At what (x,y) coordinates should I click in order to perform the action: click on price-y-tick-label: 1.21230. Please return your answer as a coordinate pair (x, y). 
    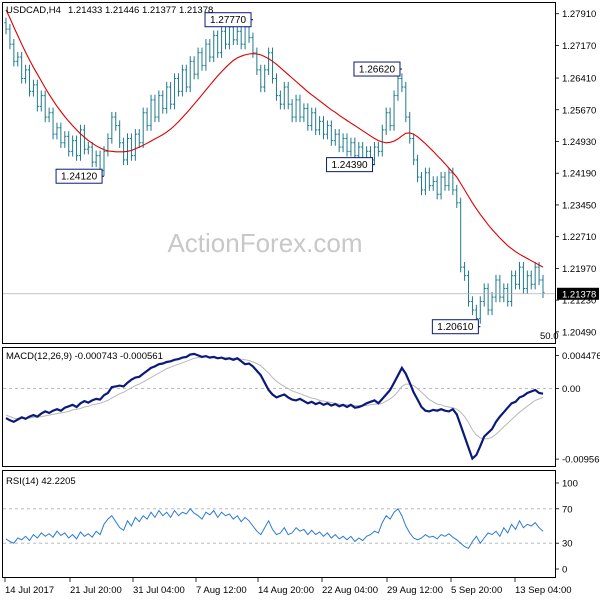
    Looking at the image, I should click on (579, 301).